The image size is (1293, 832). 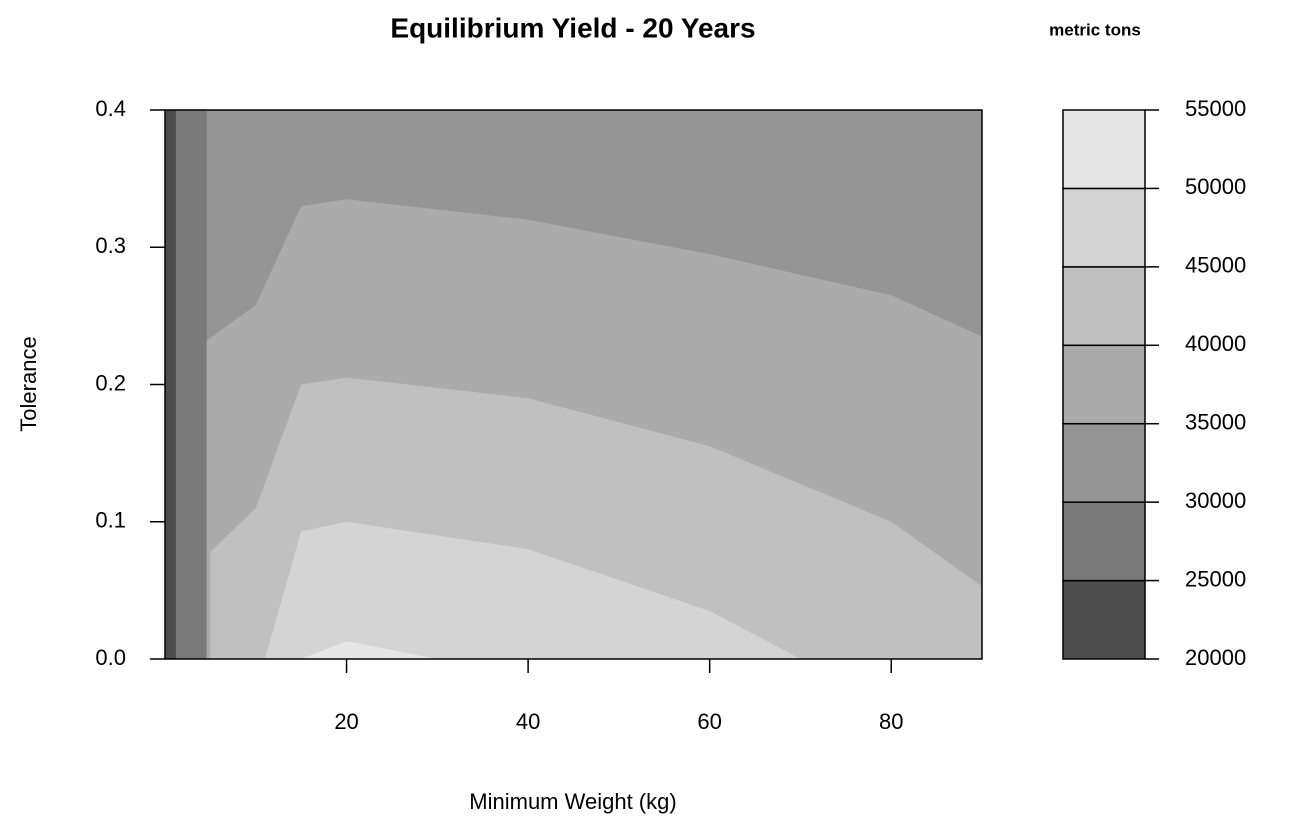 What do you see at coordinates (346, 721) in the screenshot?
I see `x-tick-label: 20` at bounding box center [346, 721].